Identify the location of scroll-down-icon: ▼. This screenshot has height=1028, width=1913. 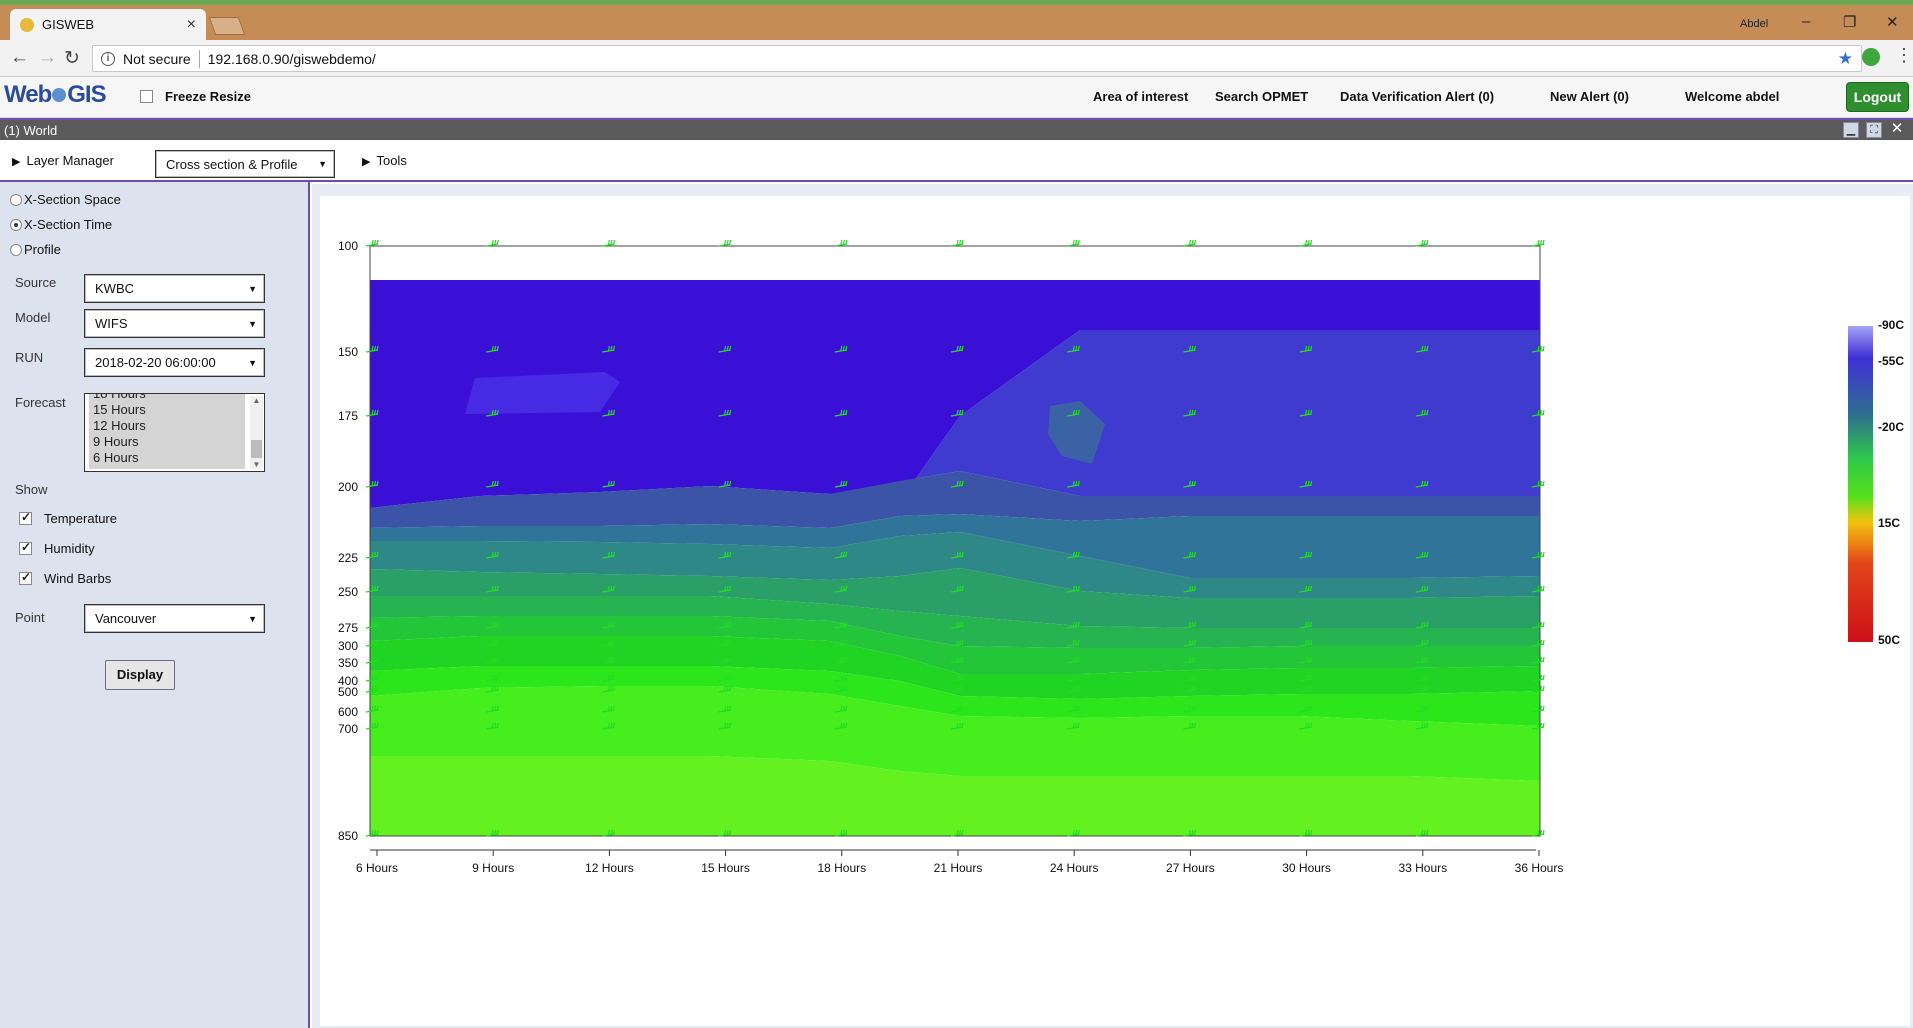
(256, 464).